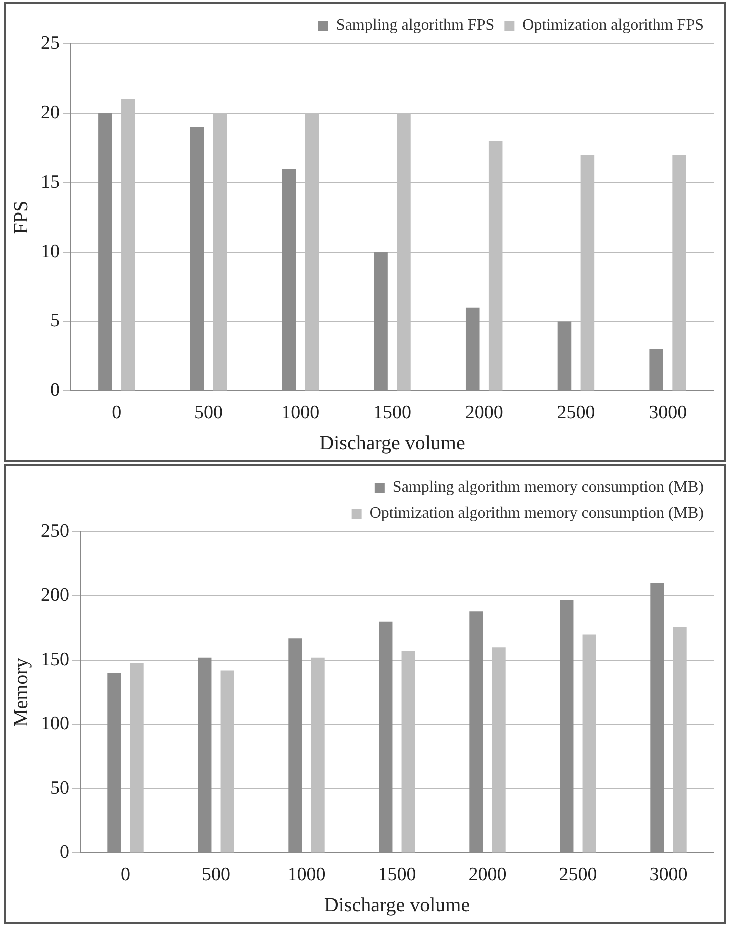  Describe the element at coordinates (537, 513) in the screenshot. I see `legend-label: Optimization algorithm memory consumption (MB)` at that location.